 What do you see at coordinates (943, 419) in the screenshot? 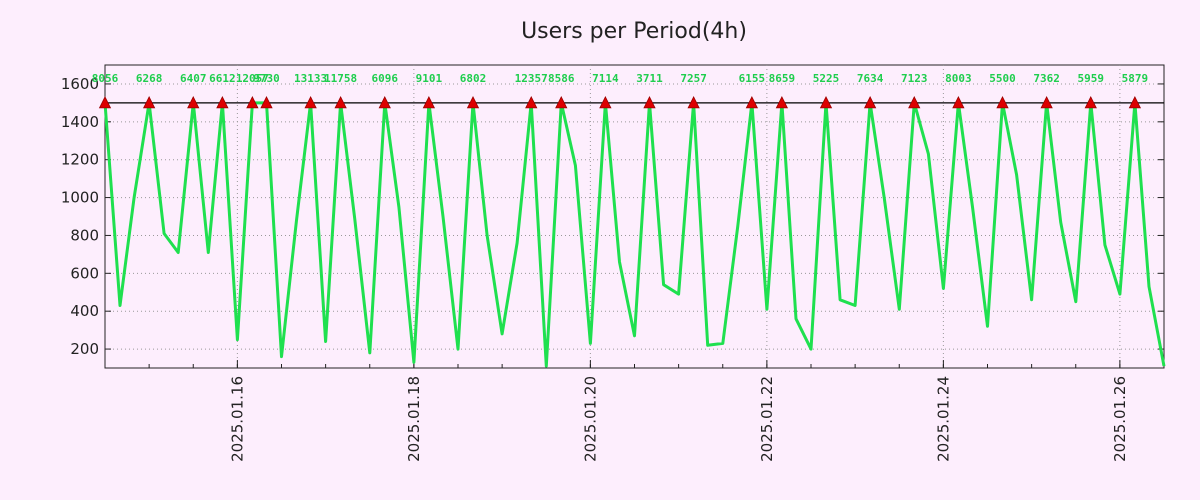
I see `x-tick-label: 2025.01.24` at bounding box center [943, 419].